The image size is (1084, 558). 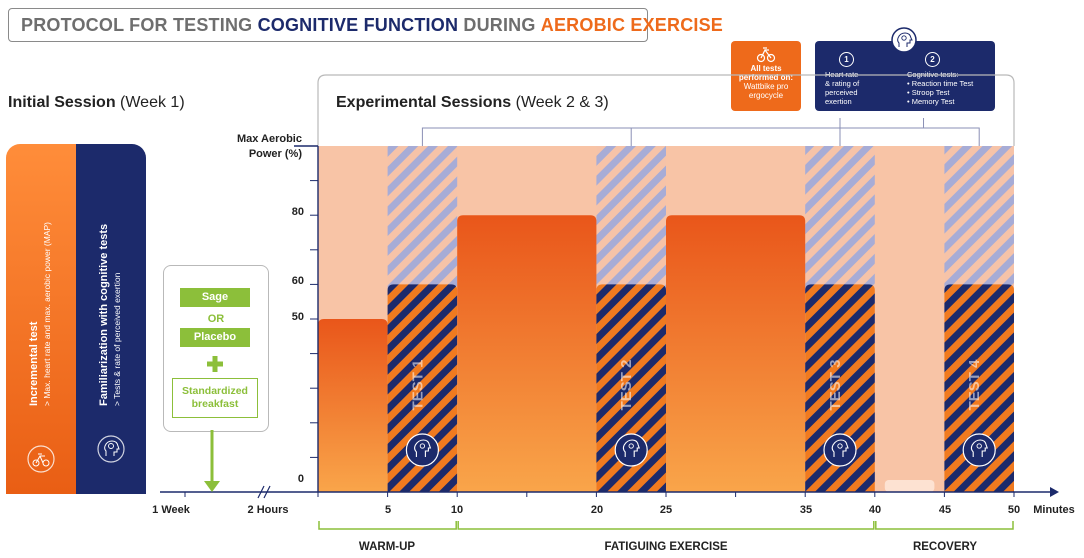 What do you see at coordinates (626, 385) in the screenshot?
I see `test-label-2: TEST 2` at bounding box center [626, 385].